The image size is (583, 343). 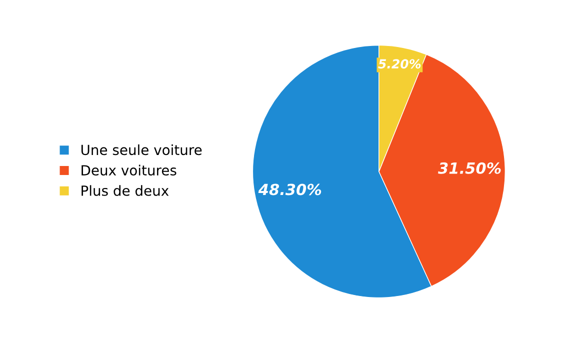 I want to click on legend-label: Une seule voiture, so click(x=141, y=150).